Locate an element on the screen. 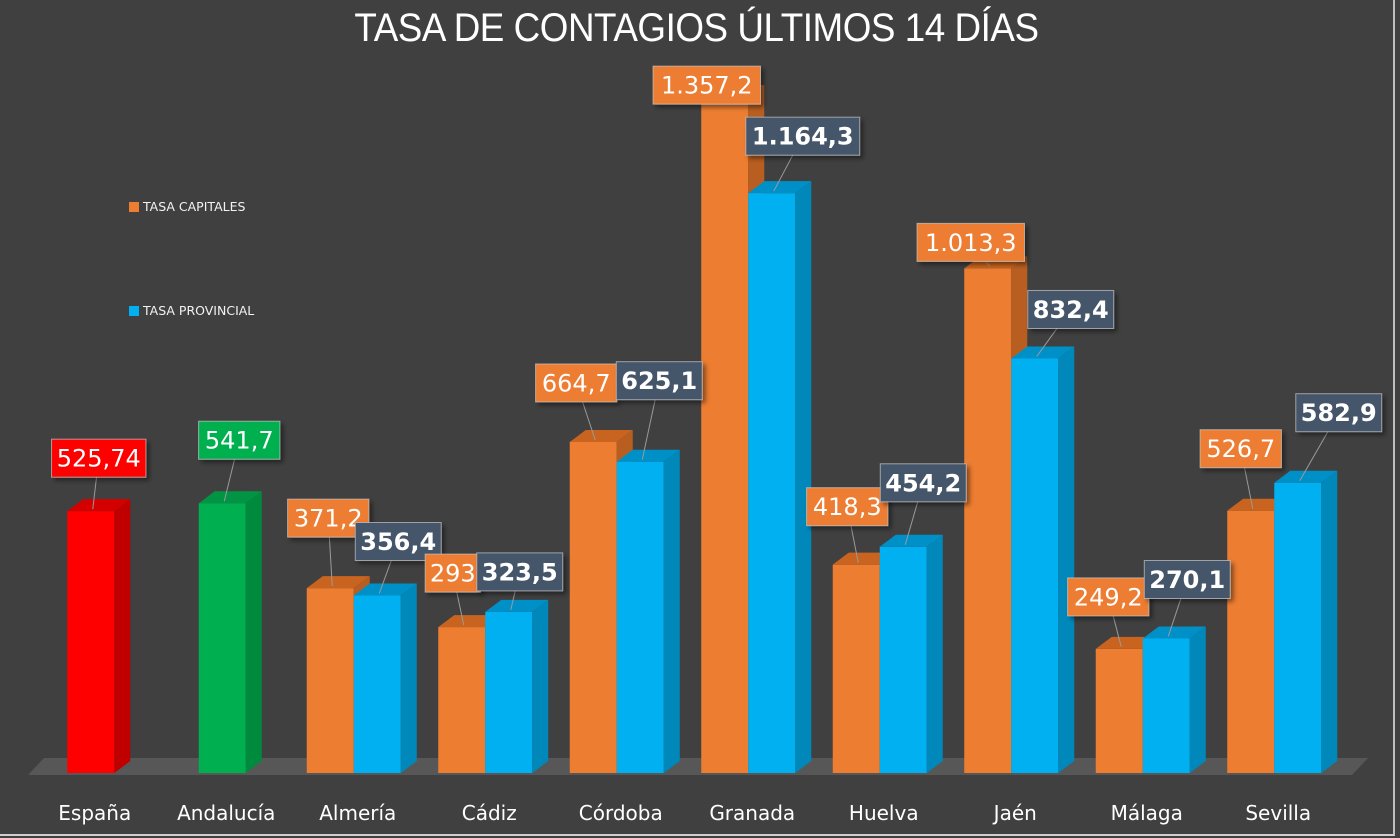 This screenshot has height=838, width=1400. data-label-huelva-provincial-box is located at coordinates (923, 483).